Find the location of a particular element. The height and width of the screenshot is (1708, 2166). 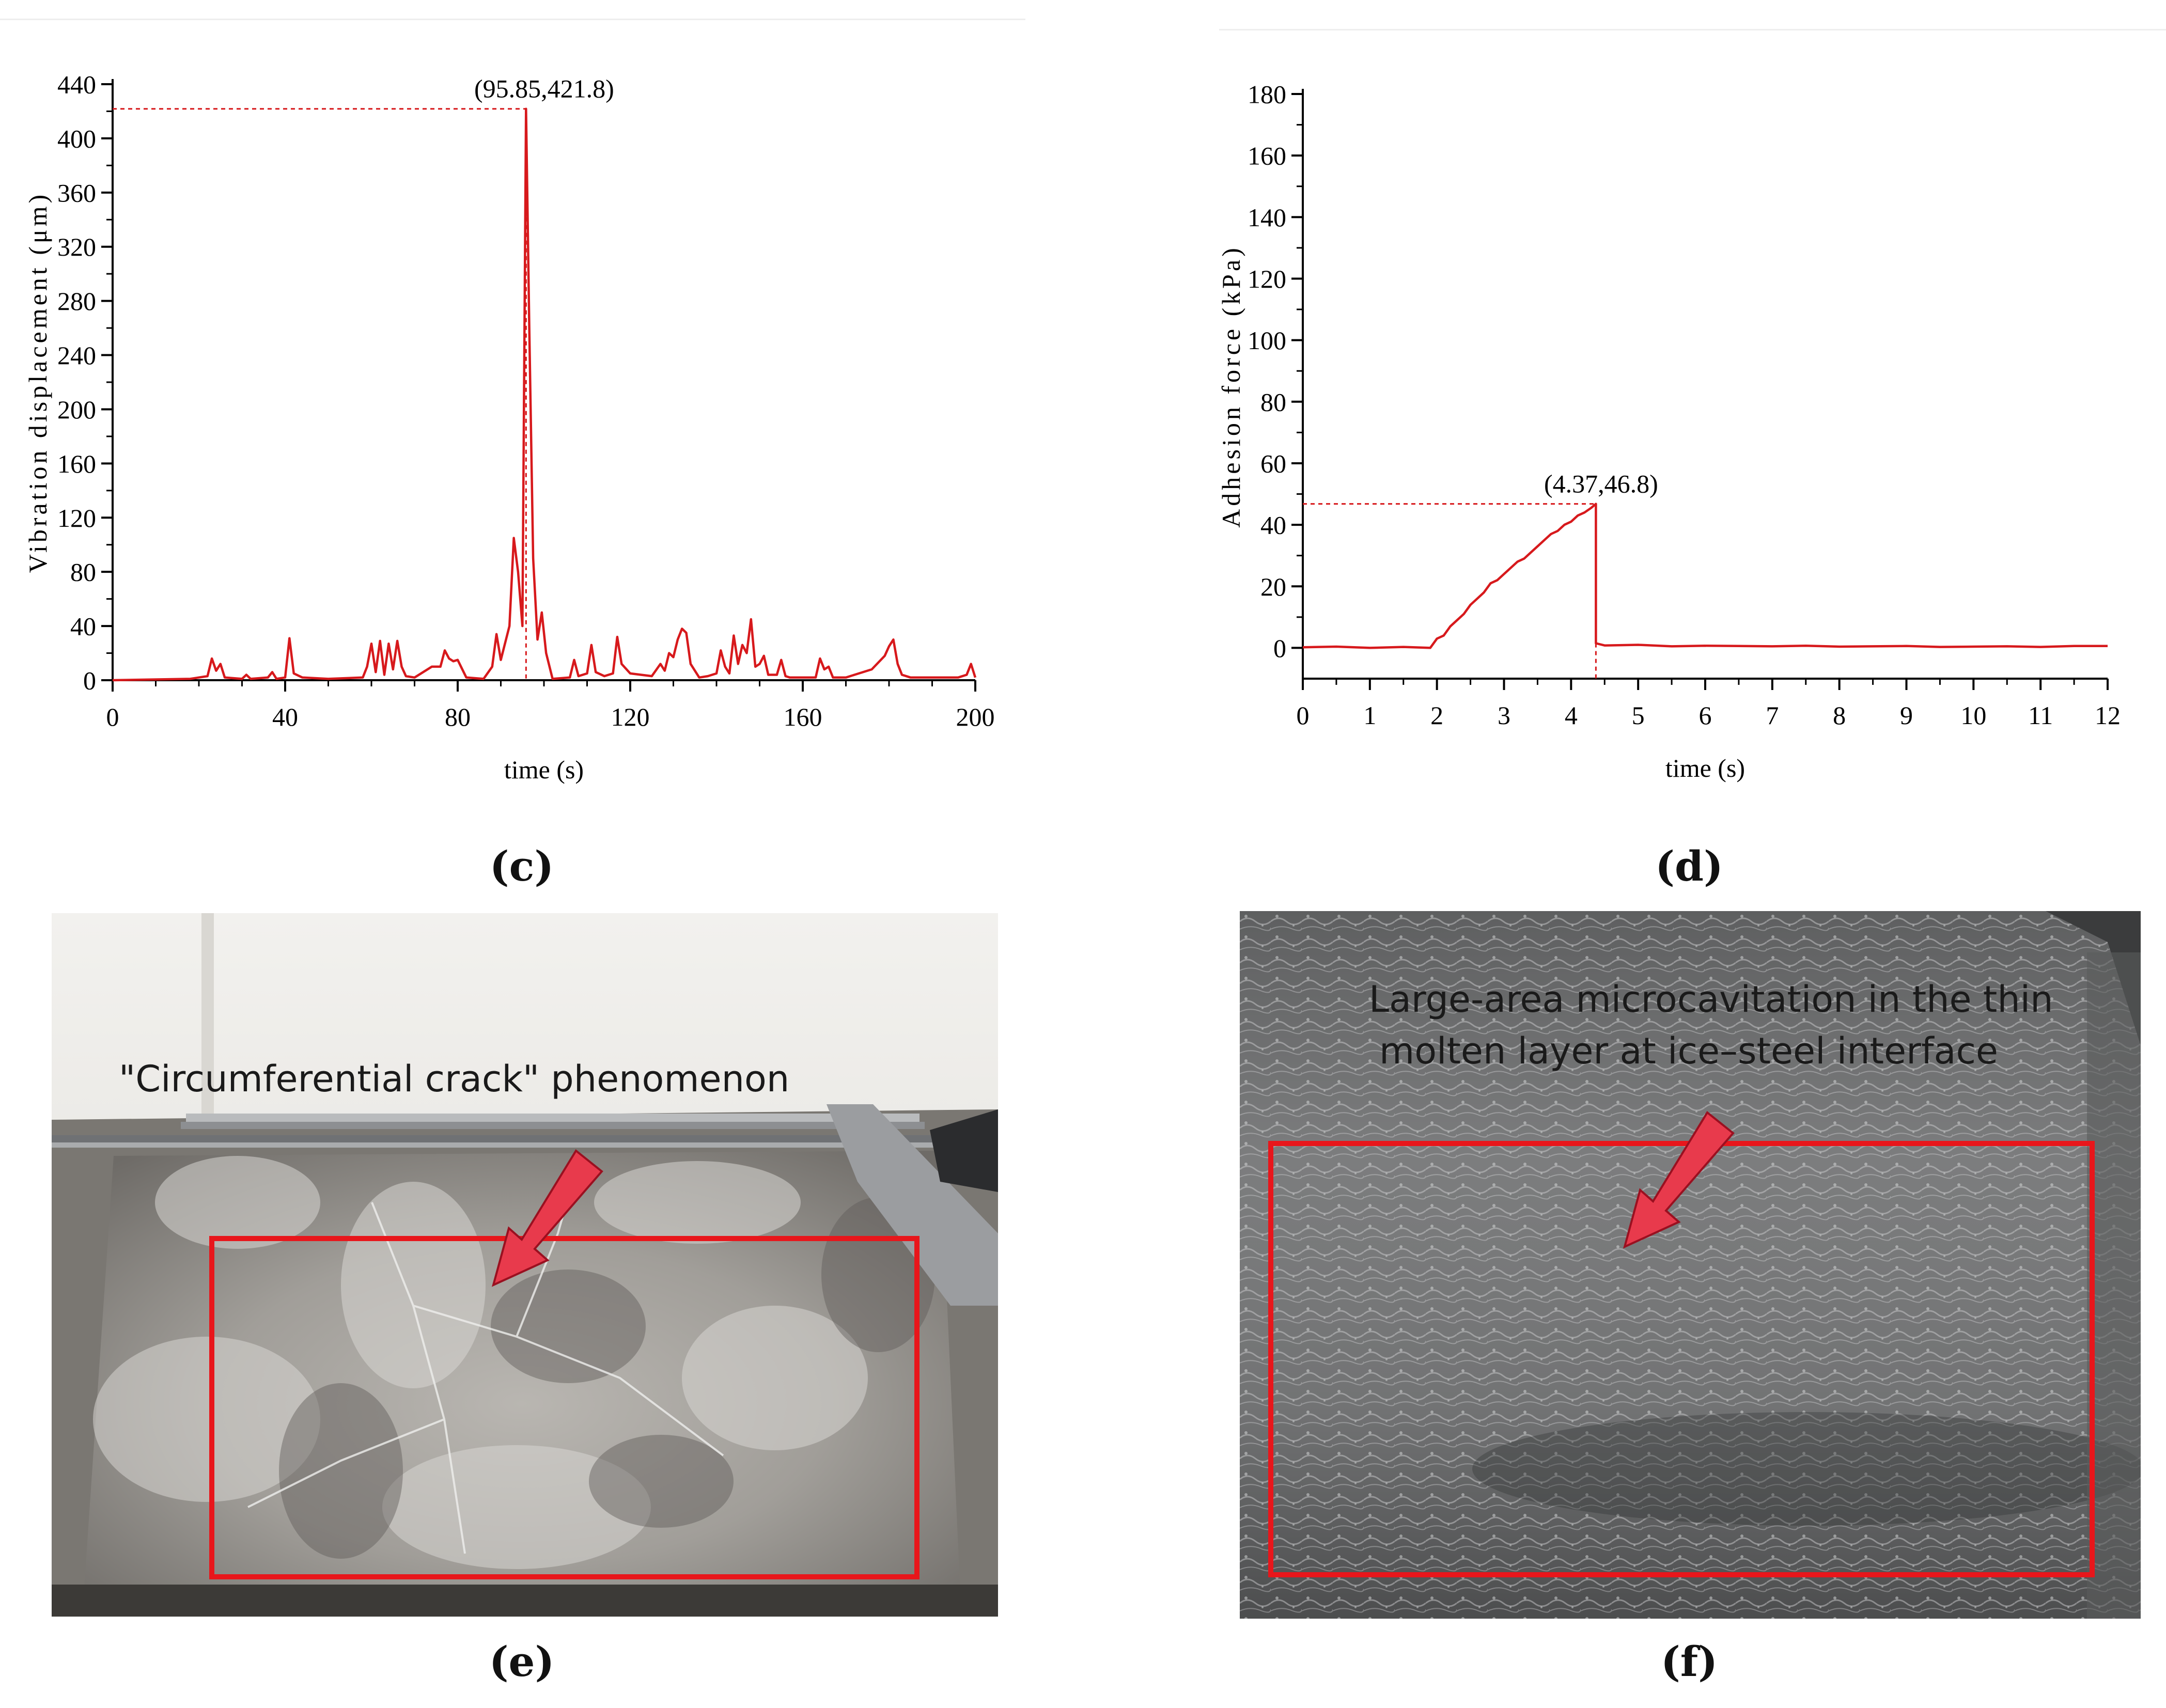

y-tick-label: 320 is located at coordinates (76, 246).